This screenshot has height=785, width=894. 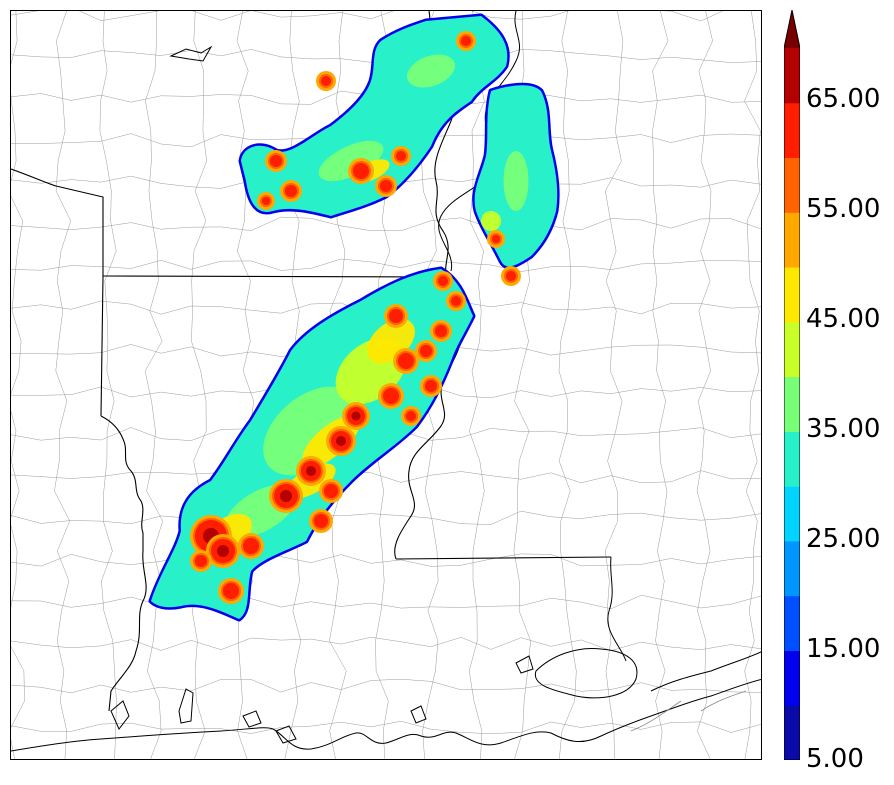 I want to click on colorbar-label-15: 15.00, so click(x=843, y=649).